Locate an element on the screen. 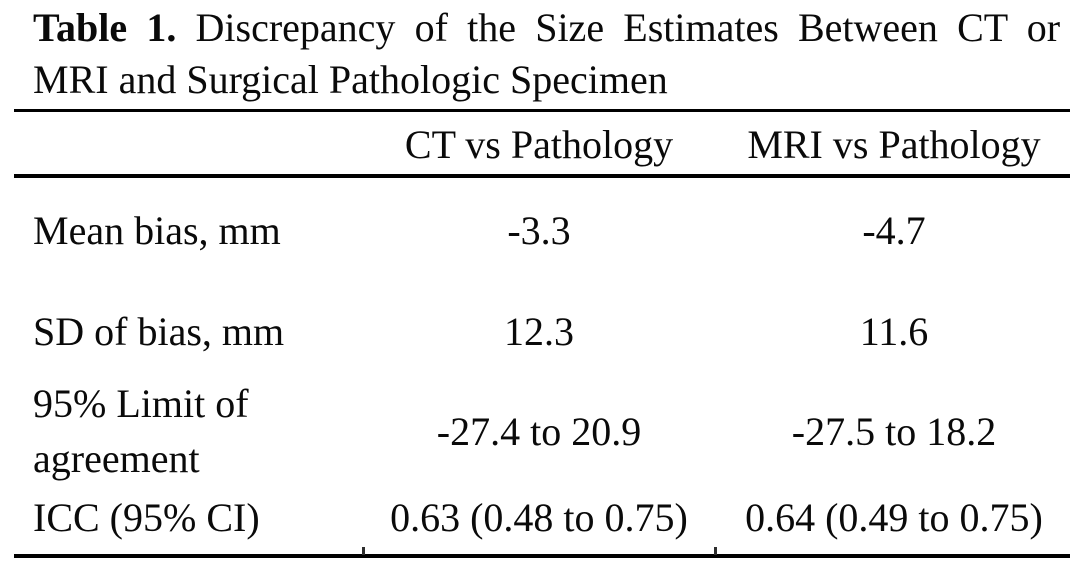 The height and width of the screenshot is (585, 1088). row-label: ICC (95% CI) is located at coordinates (146, 517).